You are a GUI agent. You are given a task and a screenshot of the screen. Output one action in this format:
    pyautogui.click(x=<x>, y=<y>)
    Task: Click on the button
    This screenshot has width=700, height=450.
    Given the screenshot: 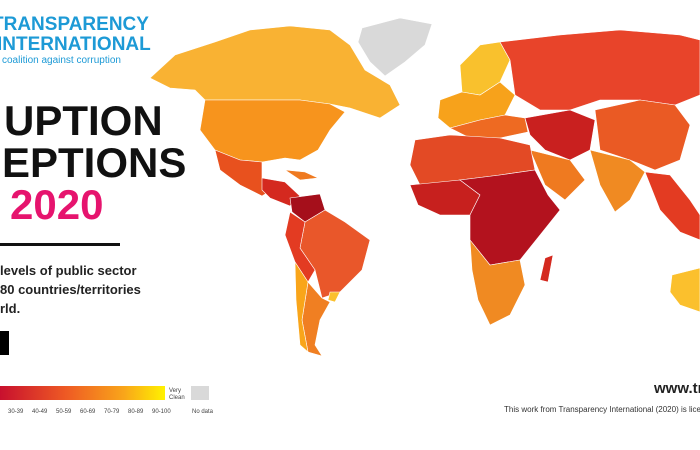 What is the action you would take?
    pyautogui.click(x=4, y=343)
    